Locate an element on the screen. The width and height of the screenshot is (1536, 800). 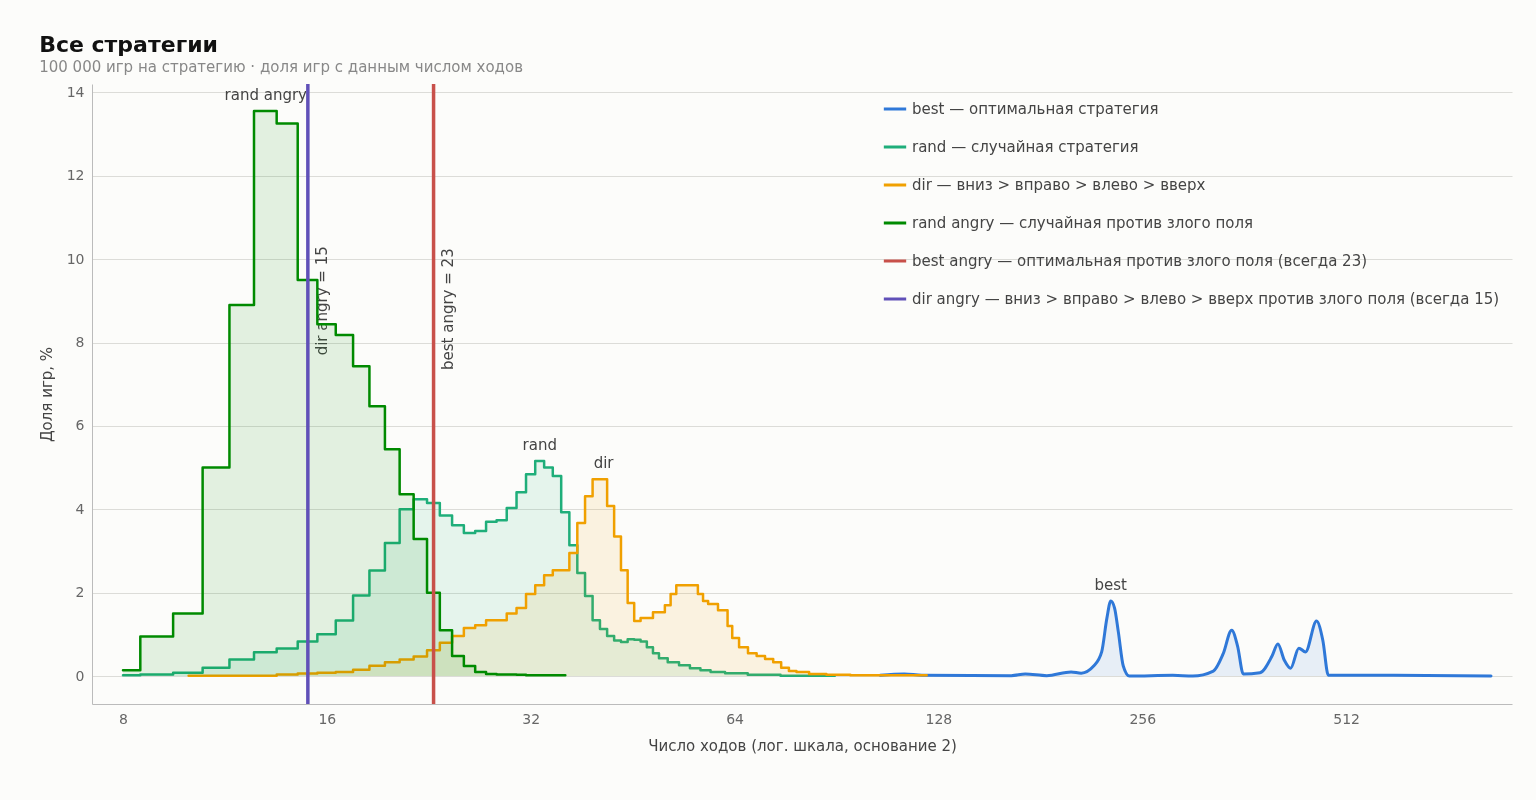
x-tick-label: 8 is located at coordinates (123, 718).